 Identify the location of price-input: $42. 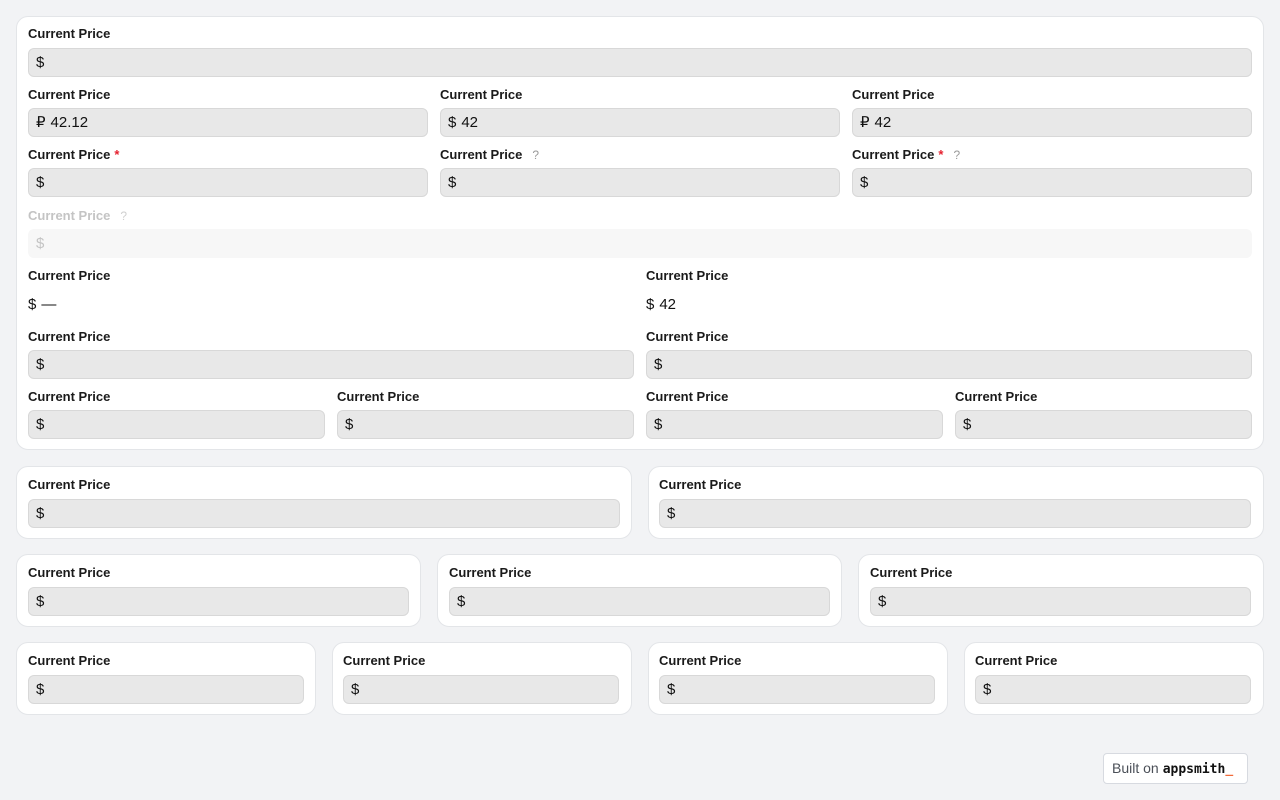
(640, 122).